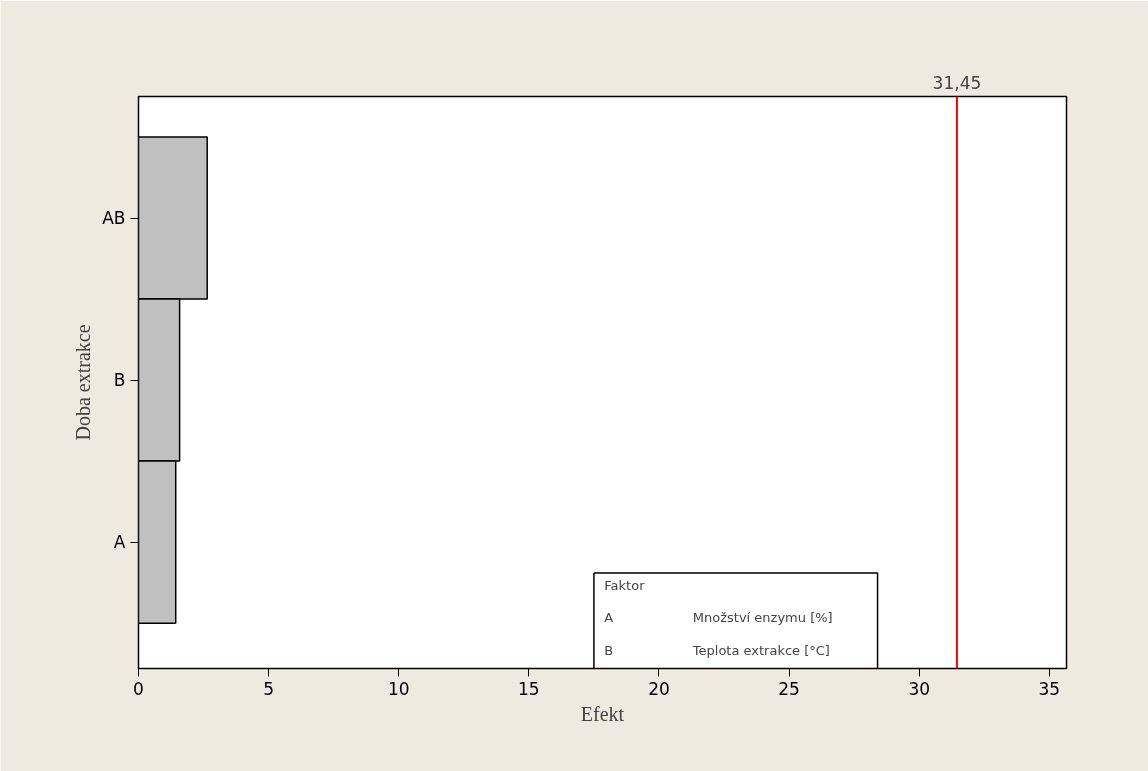  What do you see at coordinates (83, 382) in the screenshot?
I see `y-axis-title: Doba extrakce` at bounding box center [83, 382].